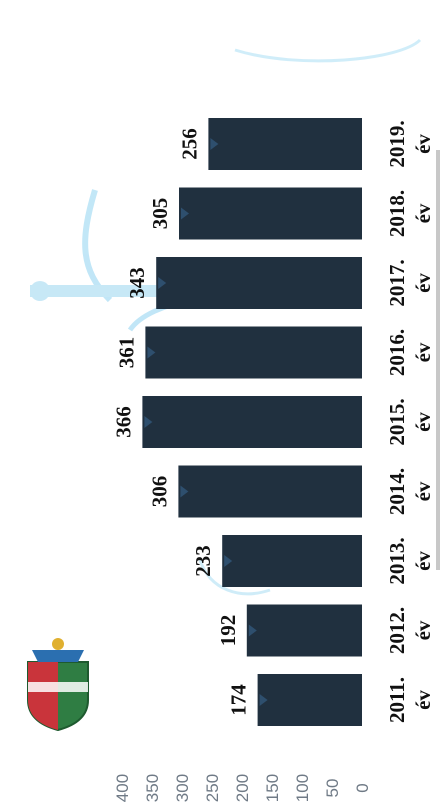 This screenshot has height=811, width=440. What do you see at coordinates (397, 491) in the screenshot?
I see `category-label-year: 2014.` at bounding box center [397, 491].